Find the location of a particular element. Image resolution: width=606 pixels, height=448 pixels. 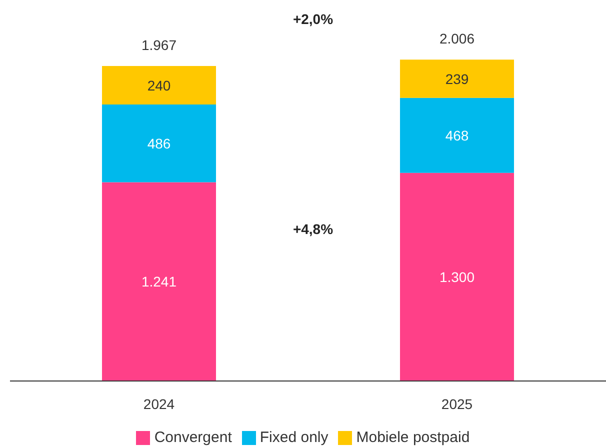

total-label: 2.006 is located at coordinates (457, 38).